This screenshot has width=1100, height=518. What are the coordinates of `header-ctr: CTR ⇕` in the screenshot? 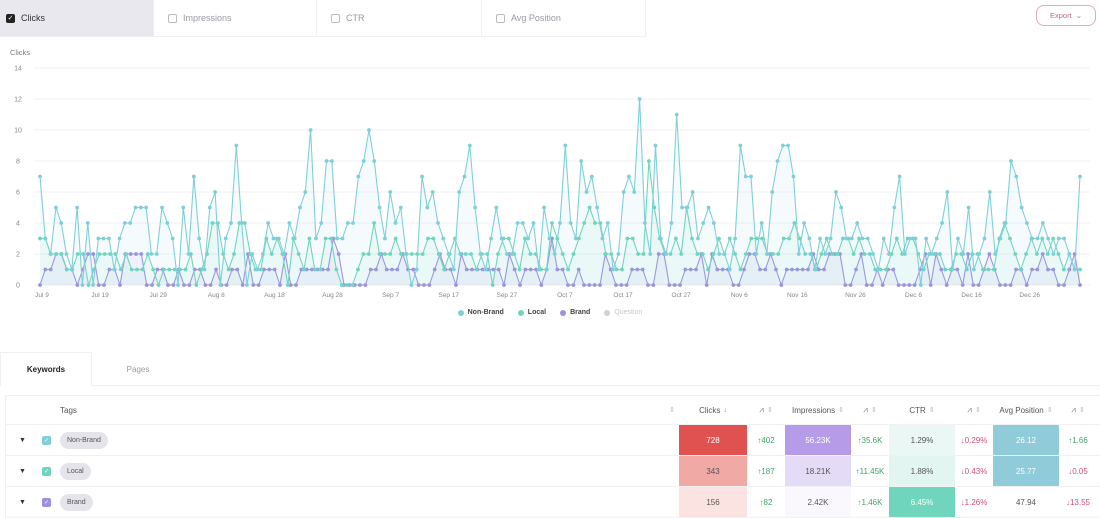 It's located at (922, 410).